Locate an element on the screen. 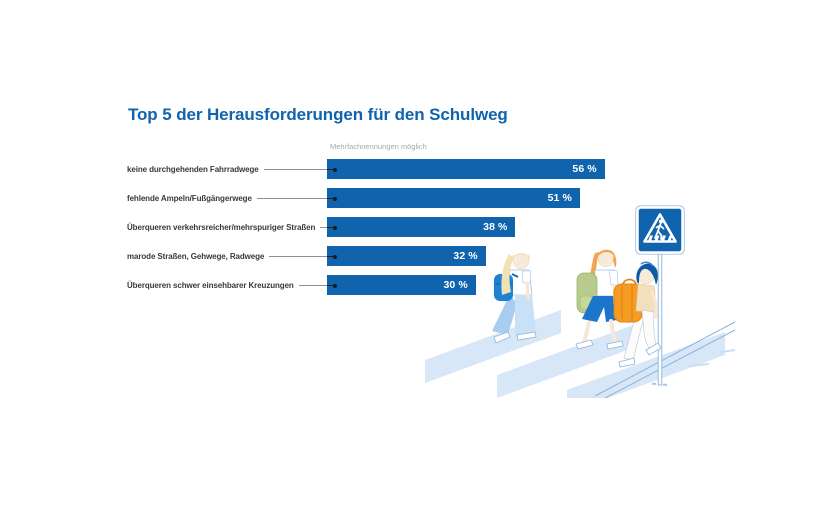  bar-label: fehlende Ampeln/Fußgängerwege is located at coordinates (189, 198).